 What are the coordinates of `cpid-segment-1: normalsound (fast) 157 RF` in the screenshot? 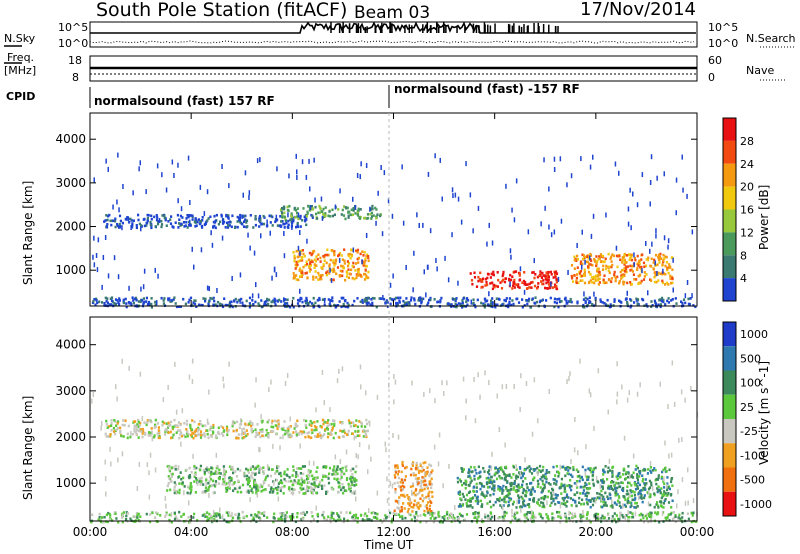 It's located at (184, 101).